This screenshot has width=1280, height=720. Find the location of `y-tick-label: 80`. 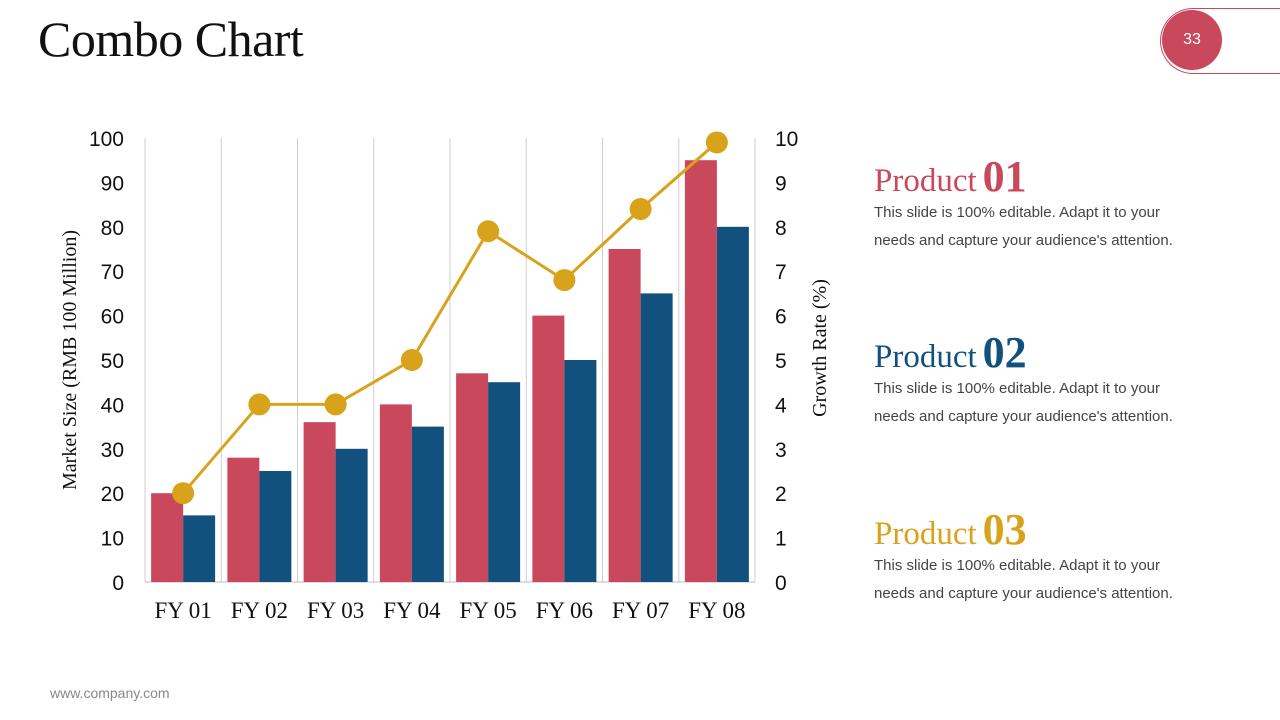

y-tick-label: 80 is located at coordinates (112, 228).